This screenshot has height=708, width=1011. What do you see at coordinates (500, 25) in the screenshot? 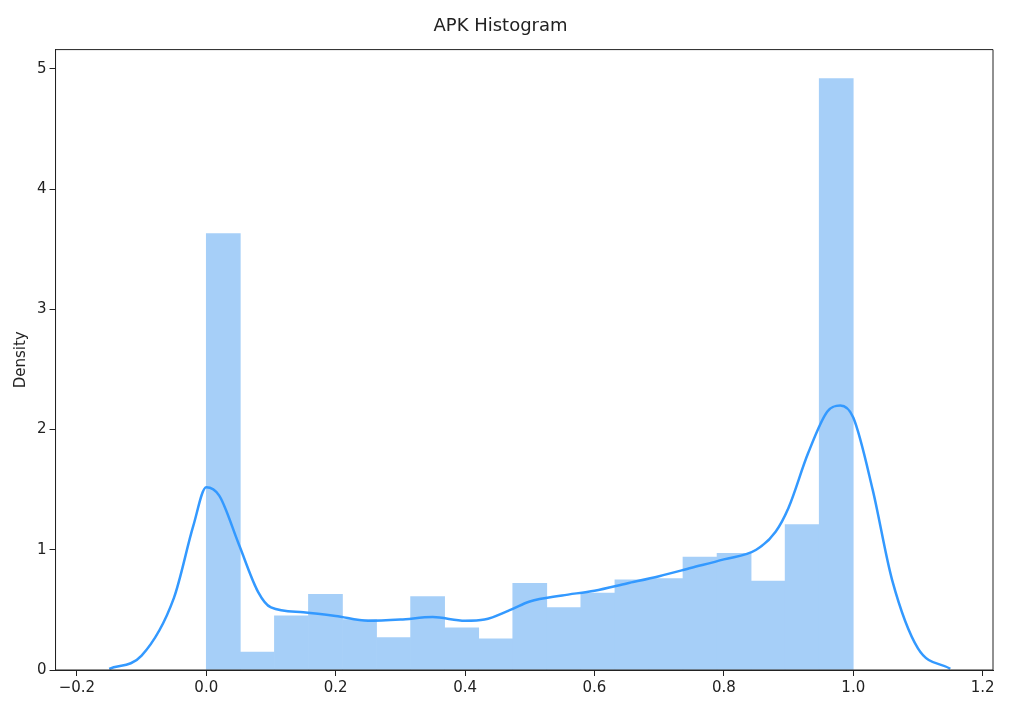
I see `chart-title: APK Histogram` at bounding box center [500, 25].